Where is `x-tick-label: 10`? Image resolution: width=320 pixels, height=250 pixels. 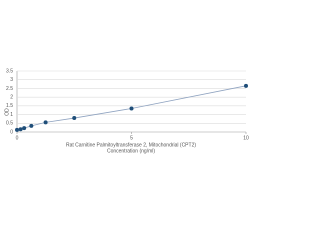 x-tick-label: 10 is located at coordinates (246, 138).